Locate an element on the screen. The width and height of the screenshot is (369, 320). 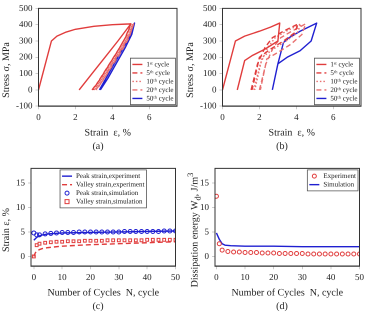
y-axis-title: Strain ε, % is located at coordinates (6, 230).